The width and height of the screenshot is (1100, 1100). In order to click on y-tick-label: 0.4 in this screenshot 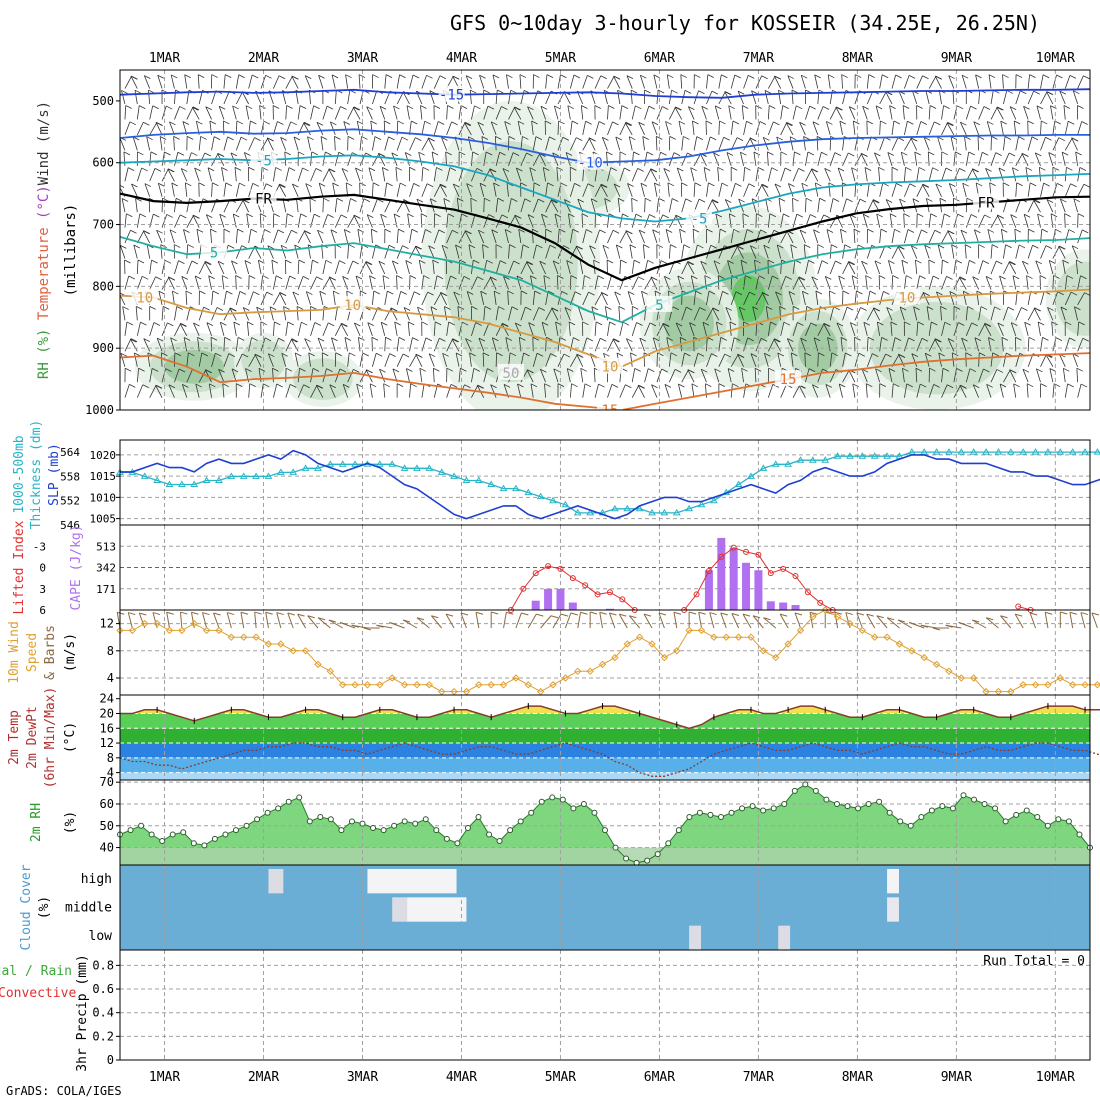, I will do `click(103, 1013)`.